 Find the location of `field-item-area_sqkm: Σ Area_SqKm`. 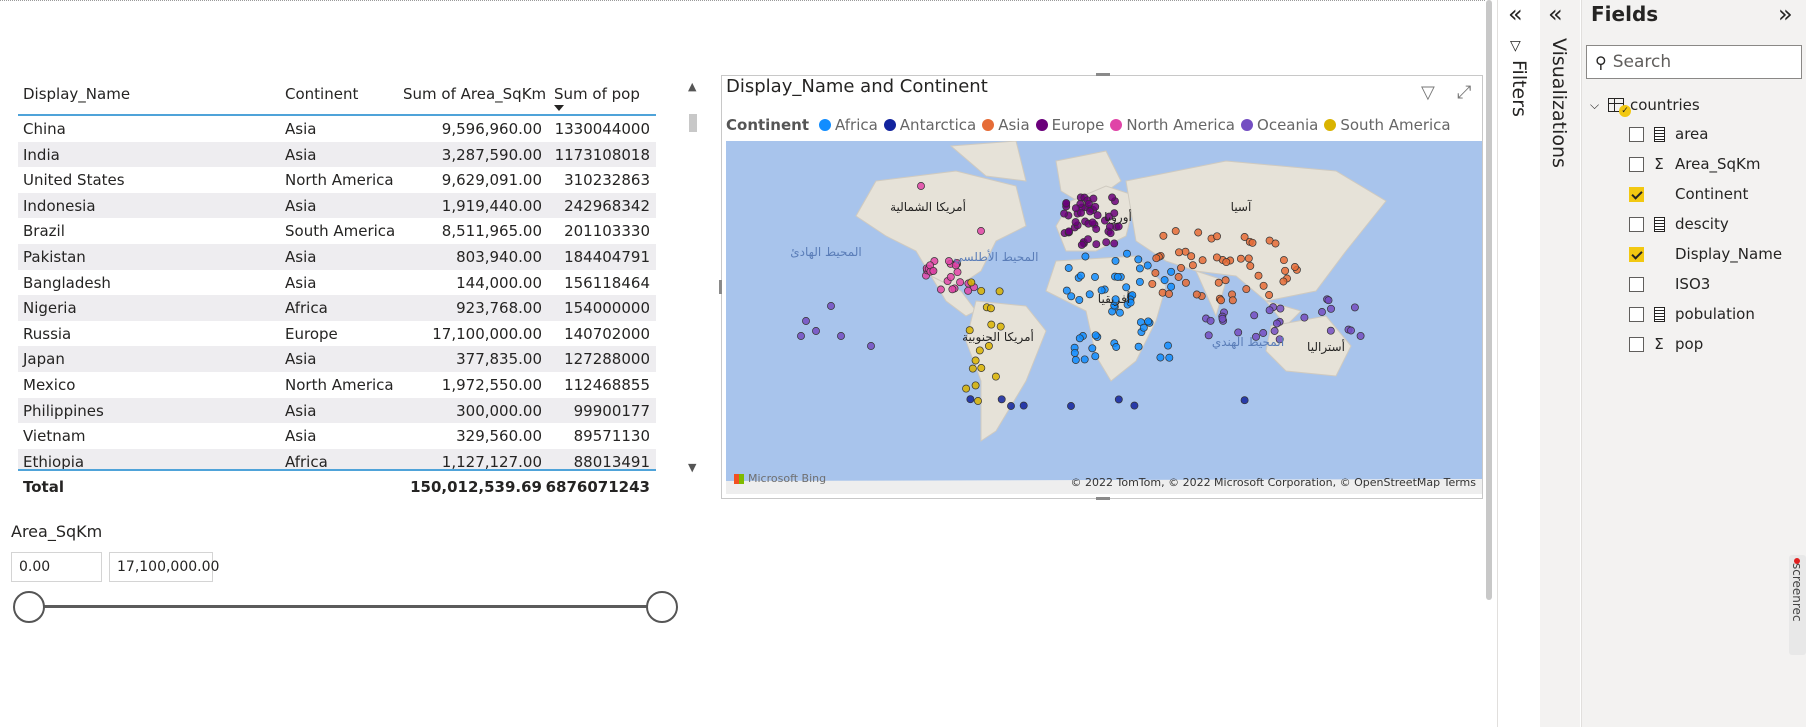

field-item-area_sqkm: Σ Area_SqKm is located at coordinates (1695, 164).